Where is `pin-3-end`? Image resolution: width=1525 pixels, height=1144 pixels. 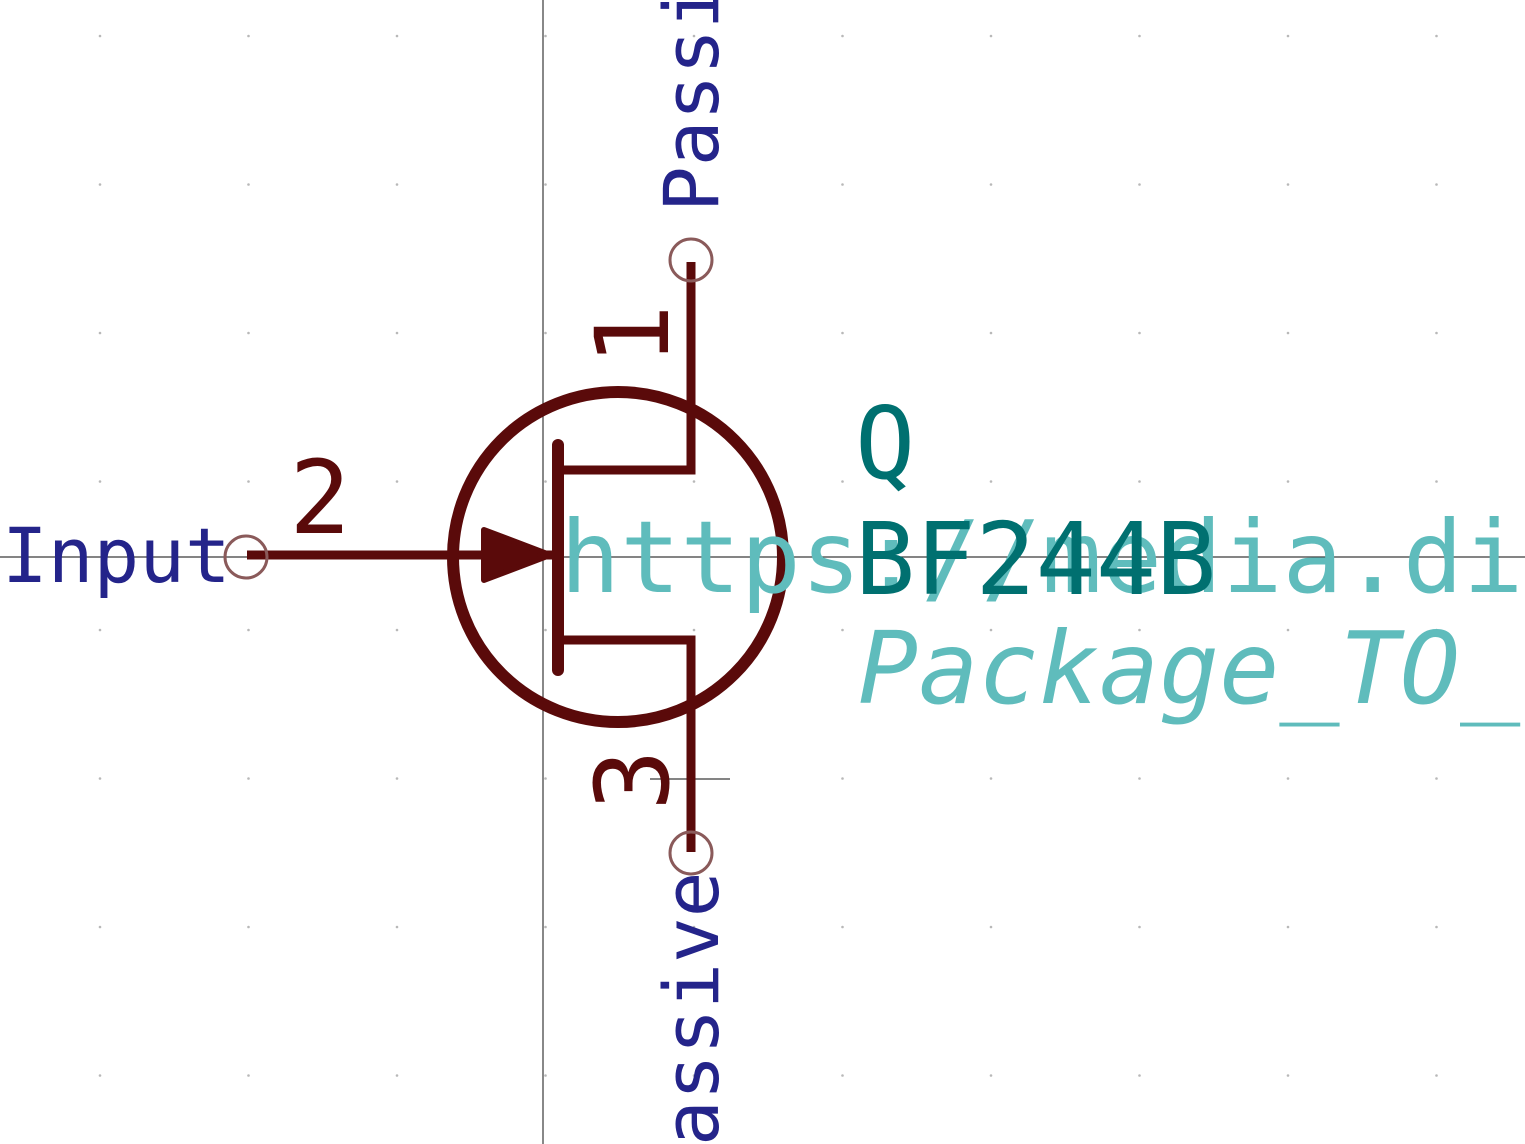
pin-3-end is located at coordinates (691, 853).